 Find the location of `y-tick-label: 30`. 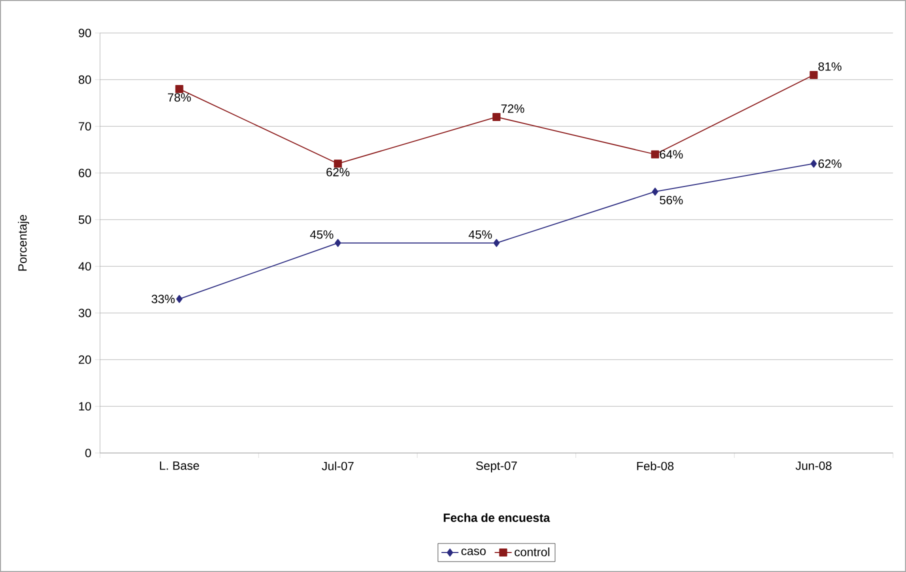

y-tick-label: 30 is located at coordinates (85, 313).